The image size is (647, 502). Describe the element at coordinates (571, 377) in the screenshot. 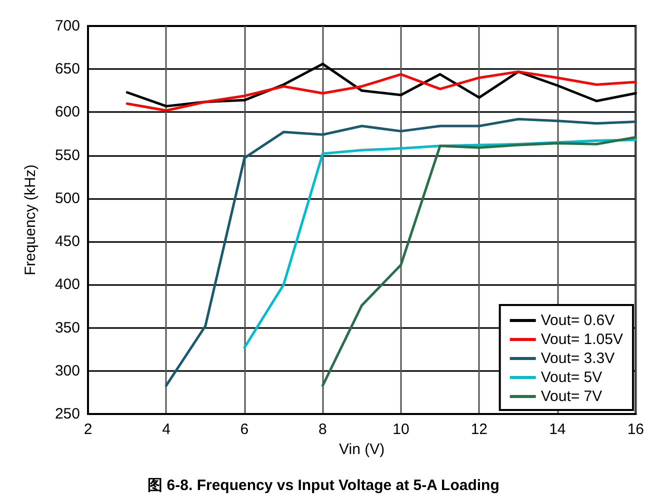

I see `legend-label: Vout= 5V` at that location.